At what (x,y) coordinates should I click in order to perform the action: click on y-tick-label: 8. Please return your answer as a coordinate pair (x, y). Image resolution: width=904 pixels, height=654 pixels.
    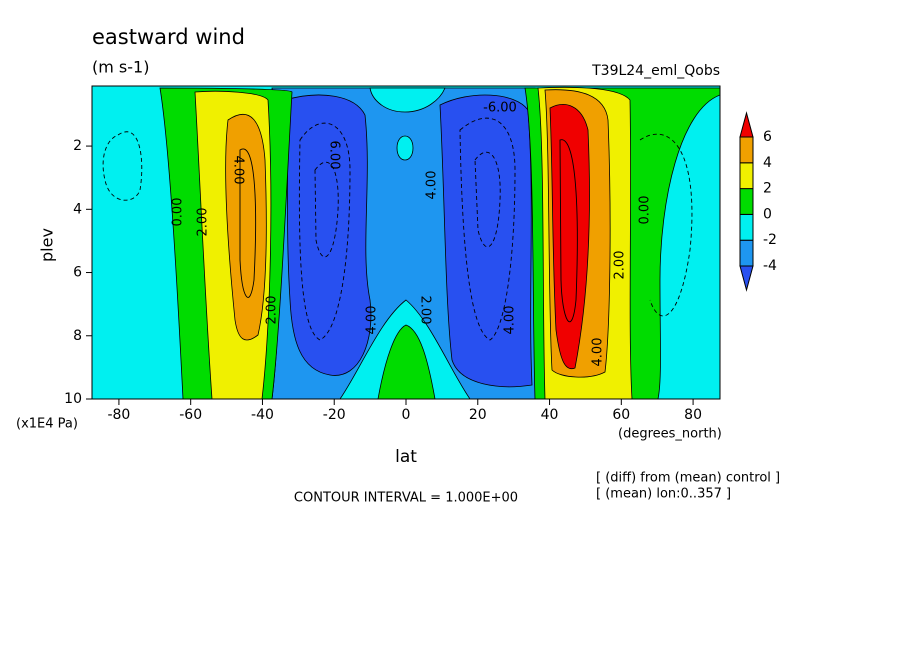
    Looking at the image, I should click on (77, 336).